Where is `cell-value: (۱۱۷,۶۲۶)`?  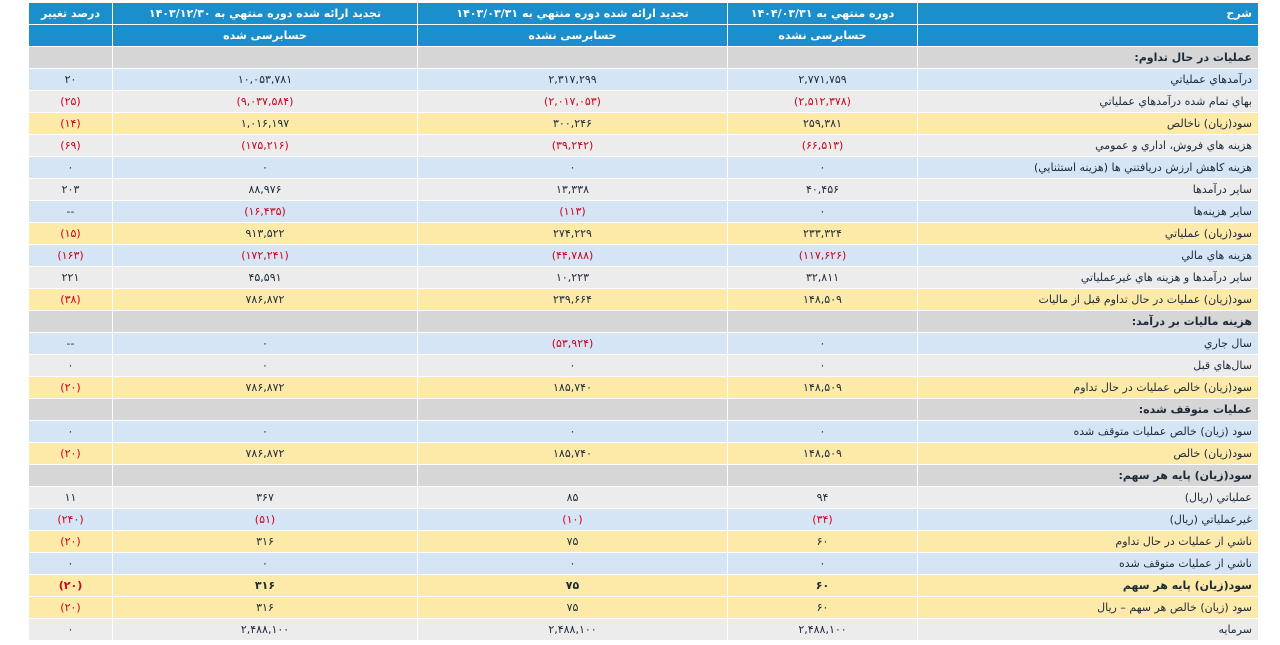
cell-value: (۱۱۷,۶۲۶) is located at coordinates (822, 255).